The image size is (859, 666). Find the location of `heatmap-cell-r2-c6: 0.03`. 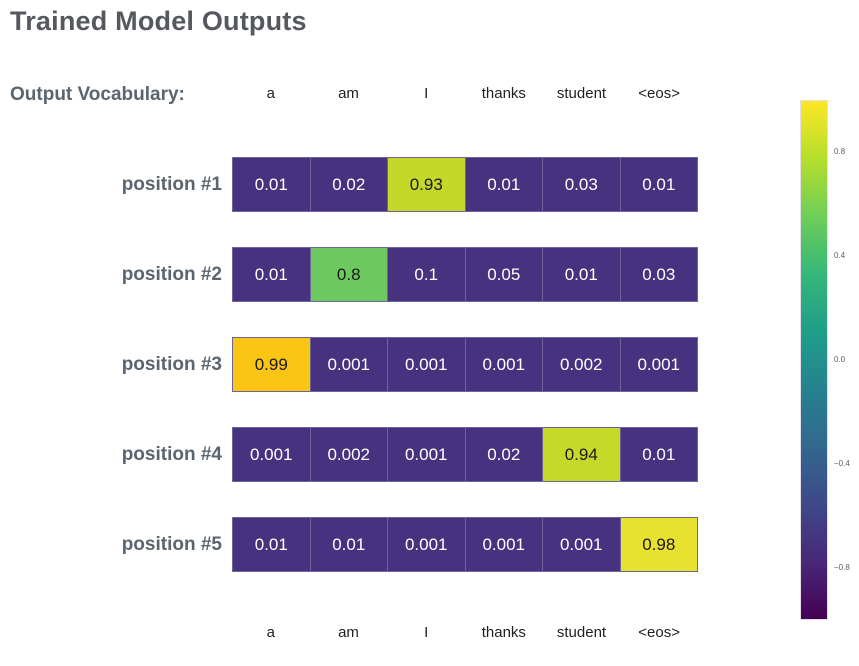

heatmap-cell-r2-c6: 0.03 is located at coordinates (658, 274).